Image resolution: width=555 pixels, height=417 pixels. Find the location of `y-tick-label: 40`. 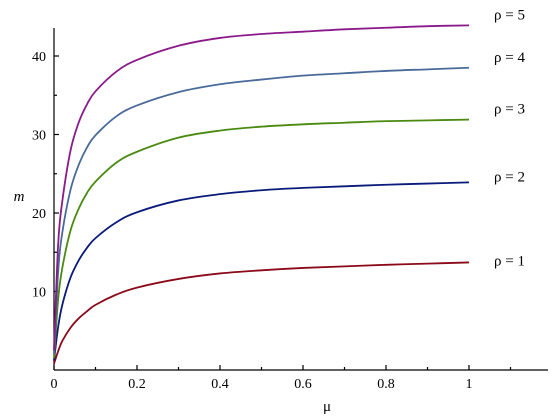

y-tick-label: 40 is located at coordinates (39, 57).